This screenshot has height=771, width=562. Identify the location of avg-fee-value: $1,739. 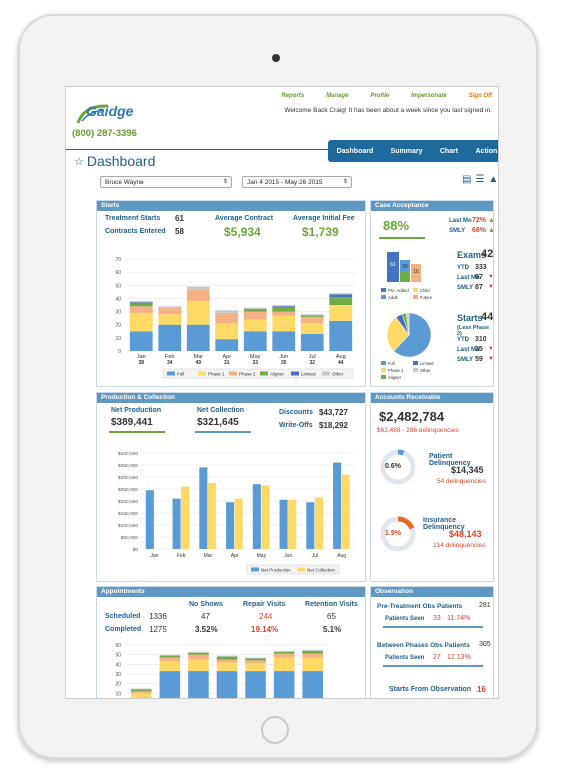
(320, 232).